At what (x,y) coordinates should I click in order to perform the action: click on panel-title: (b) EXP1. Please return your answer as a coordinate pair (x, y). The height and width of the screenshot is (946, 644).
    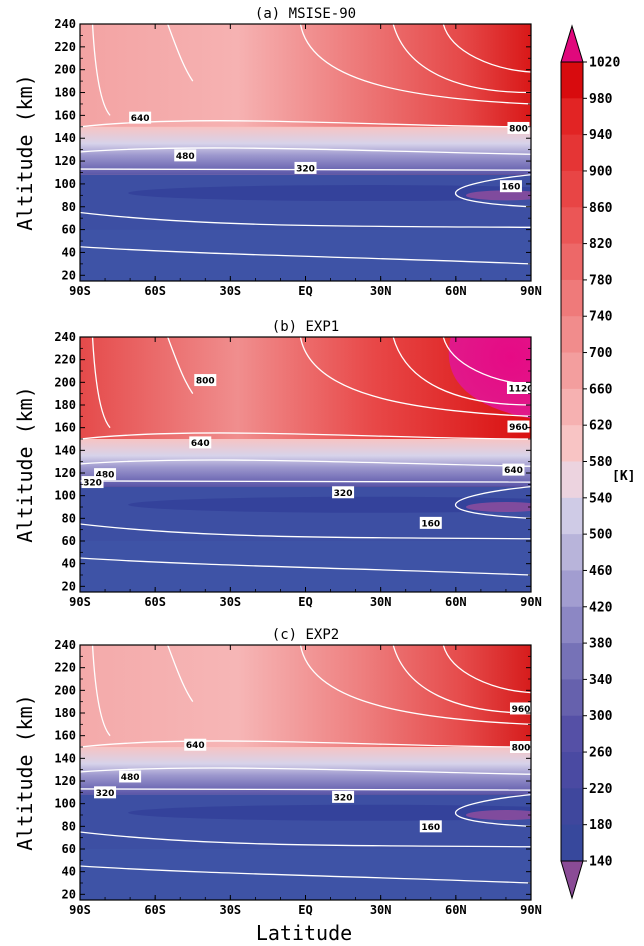
    Looking at the image, I should click on (305, 327).